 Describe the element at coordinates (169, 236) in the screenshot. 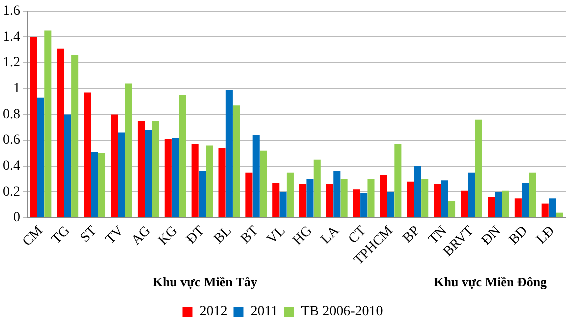

I see `x-tick-label: KG` at that location.